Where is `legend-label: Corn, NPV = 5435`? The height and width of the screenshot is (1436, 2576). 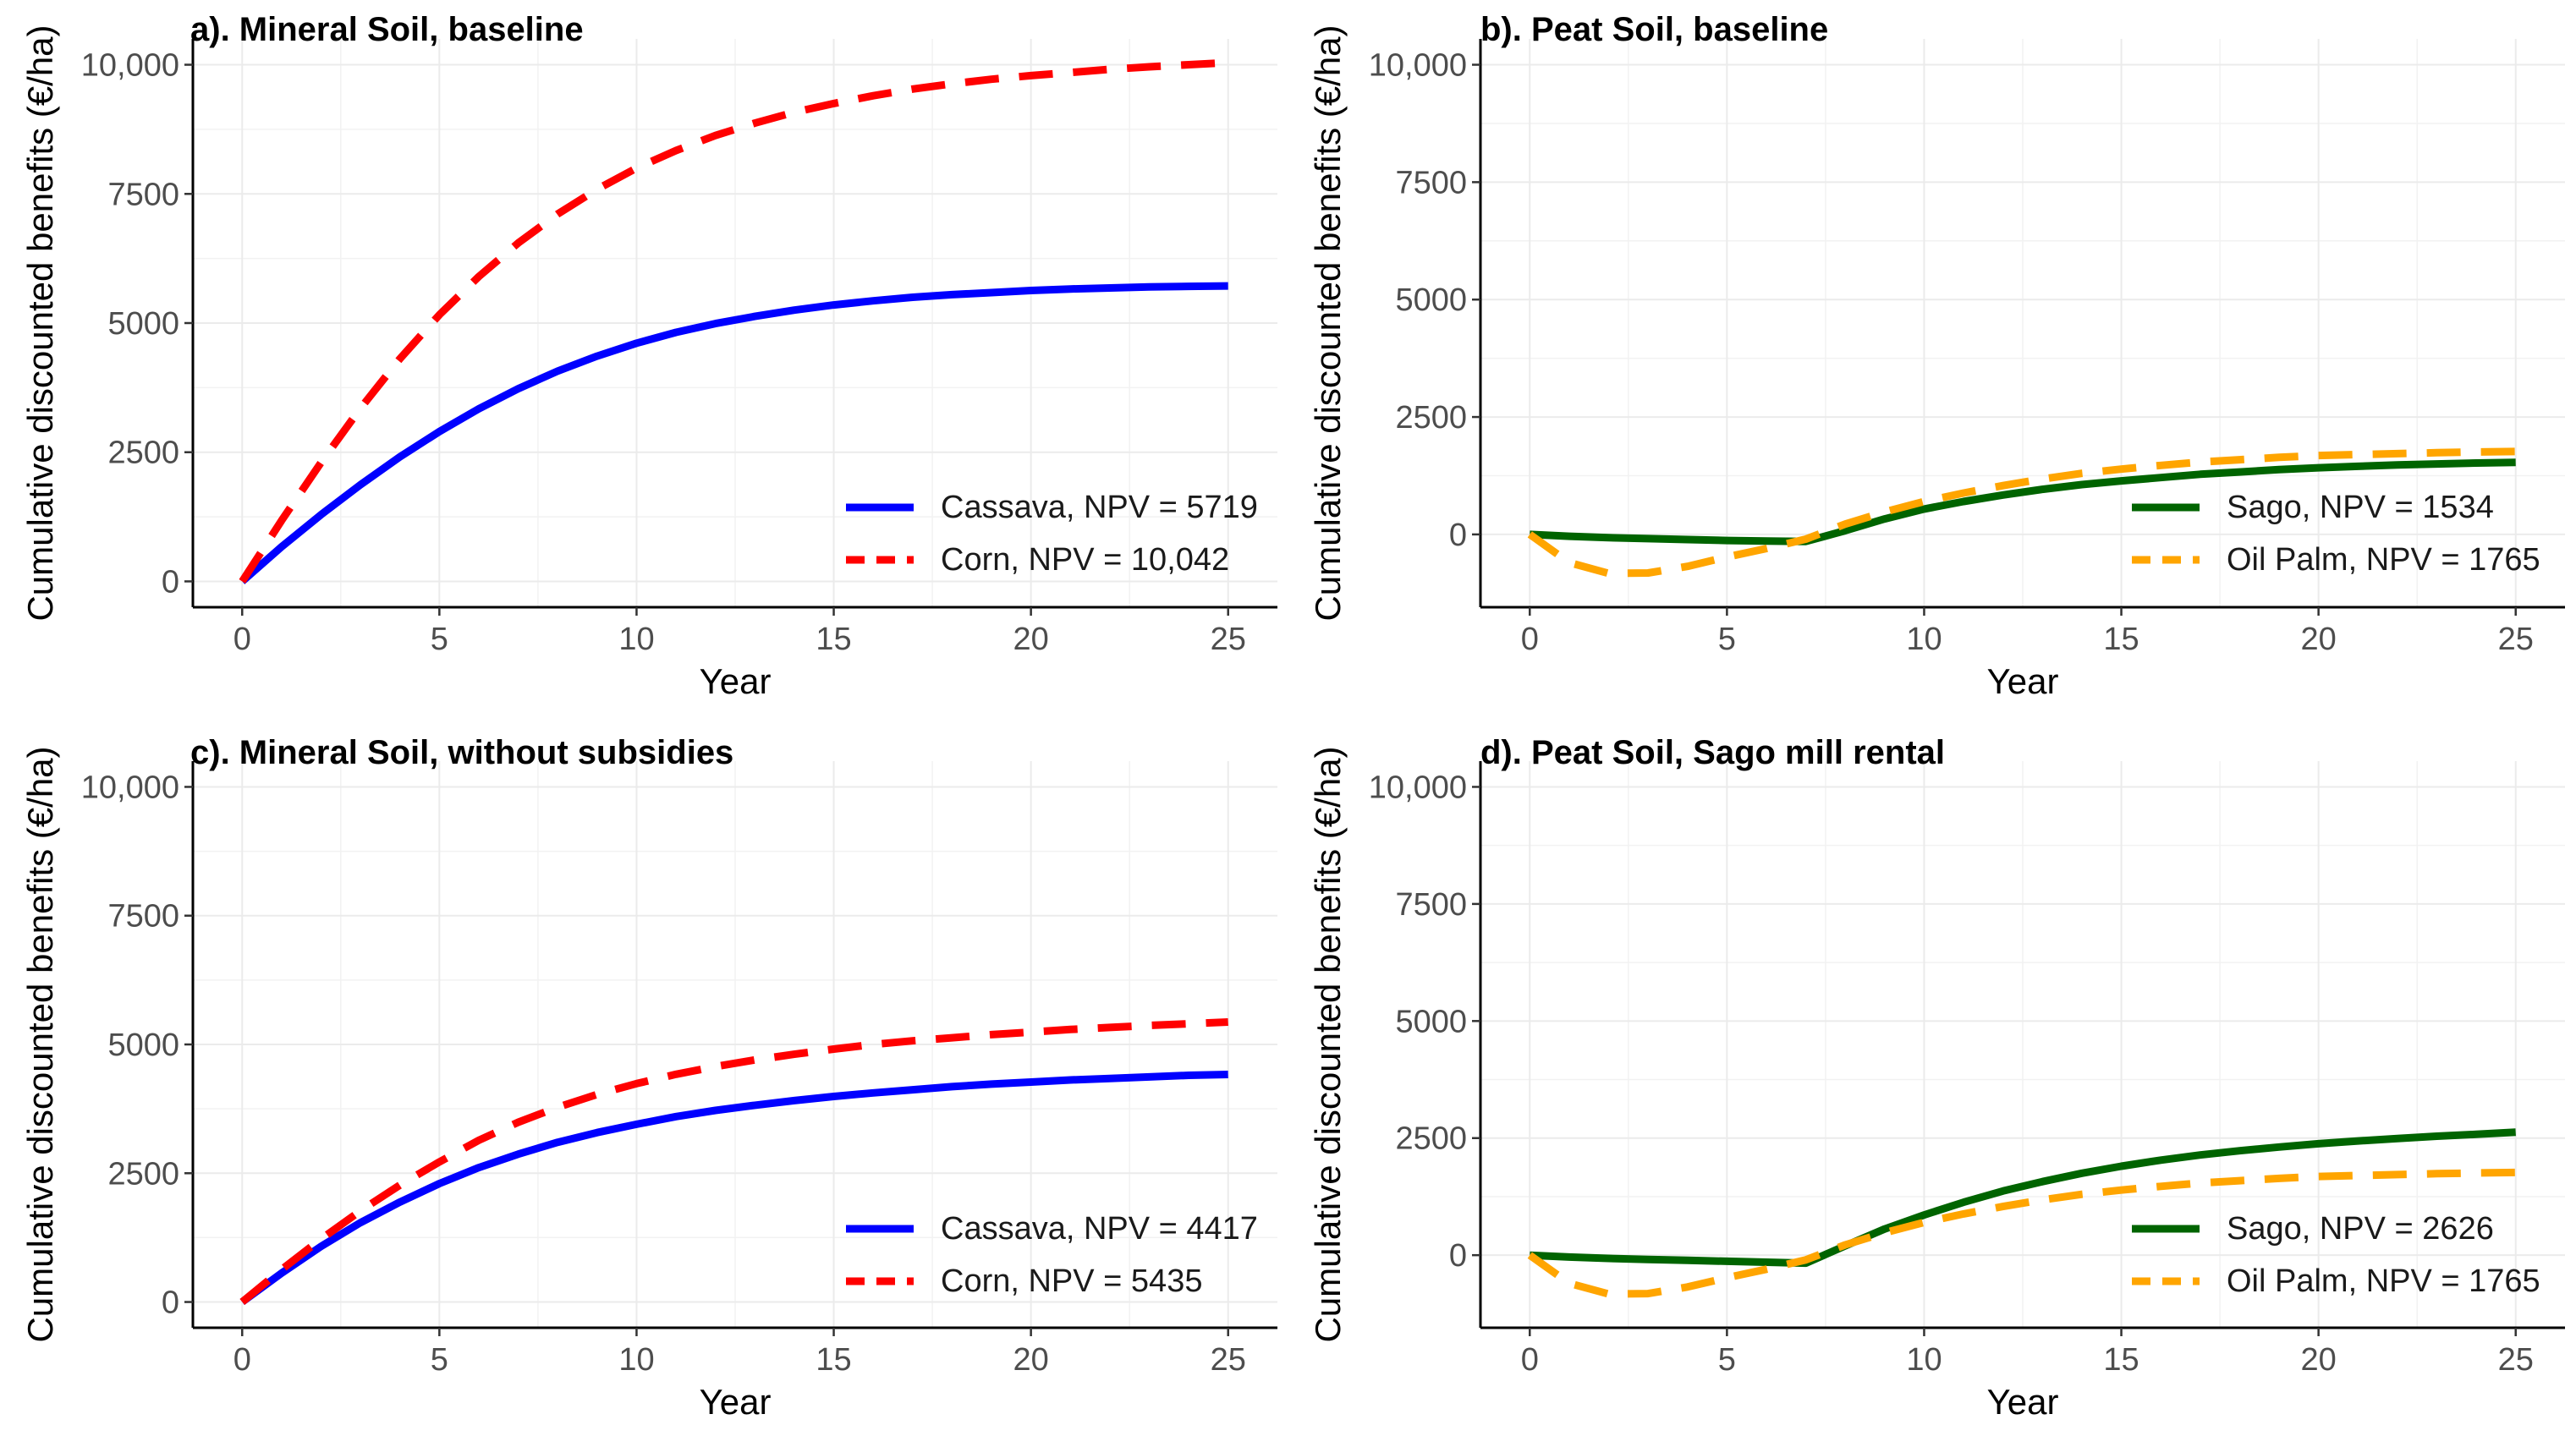
legend-label: Corn, NPV = 5435 is located at coordinates (1071, 1281).